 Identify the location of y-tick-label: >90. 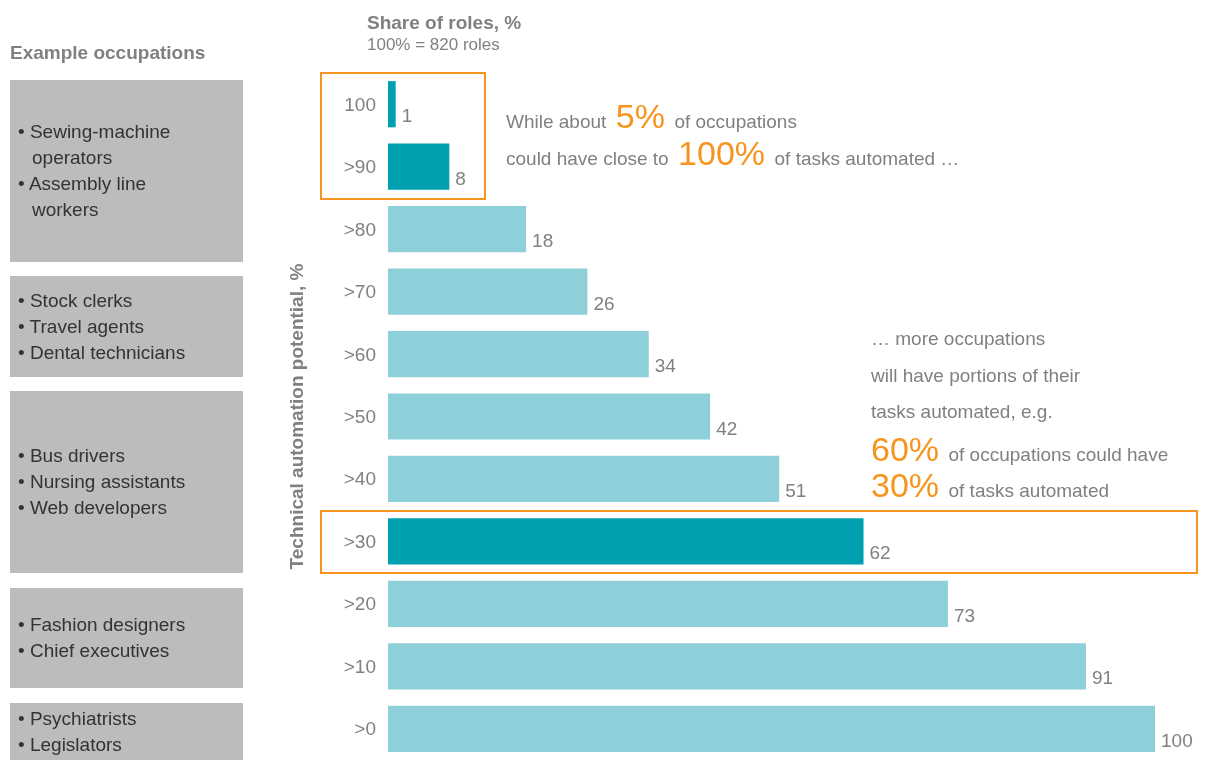
(359, 167).